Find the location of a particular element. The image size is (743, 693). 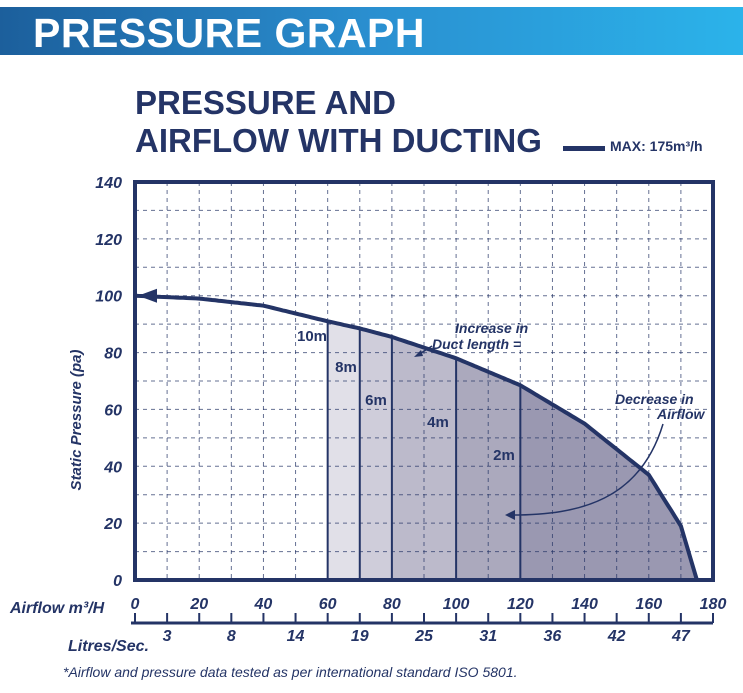

y-tick-label: 60 is located at coordinates (113, 410).